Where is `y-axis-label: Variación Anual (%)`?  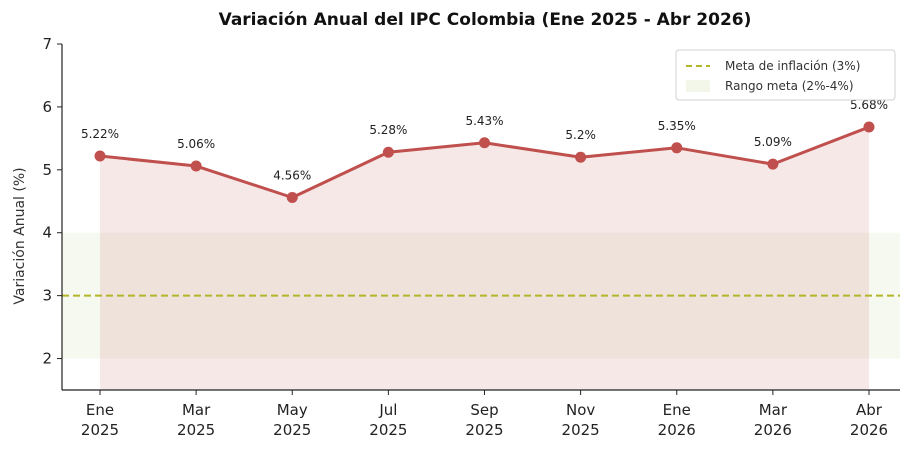
y-axis-label: Variación Anual (%) is located at coordinates (20, 235).